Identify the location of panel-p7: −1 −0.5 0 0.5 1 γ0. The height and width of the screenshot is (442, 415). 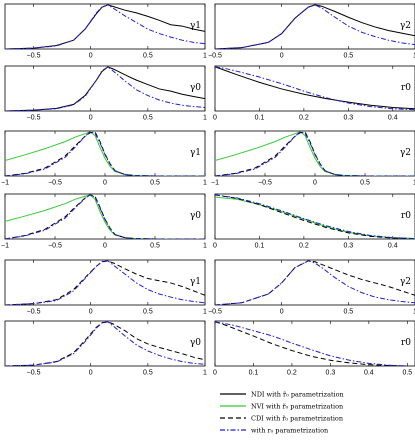
(104, 221).